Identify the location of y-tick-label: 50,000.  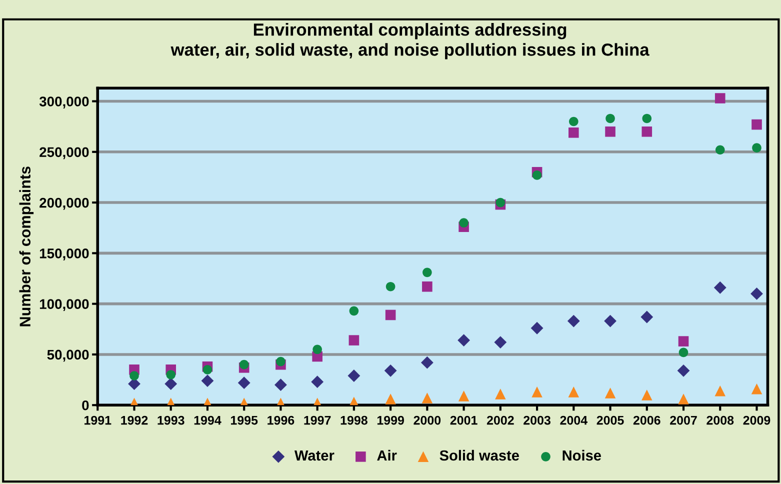
(68, 356).